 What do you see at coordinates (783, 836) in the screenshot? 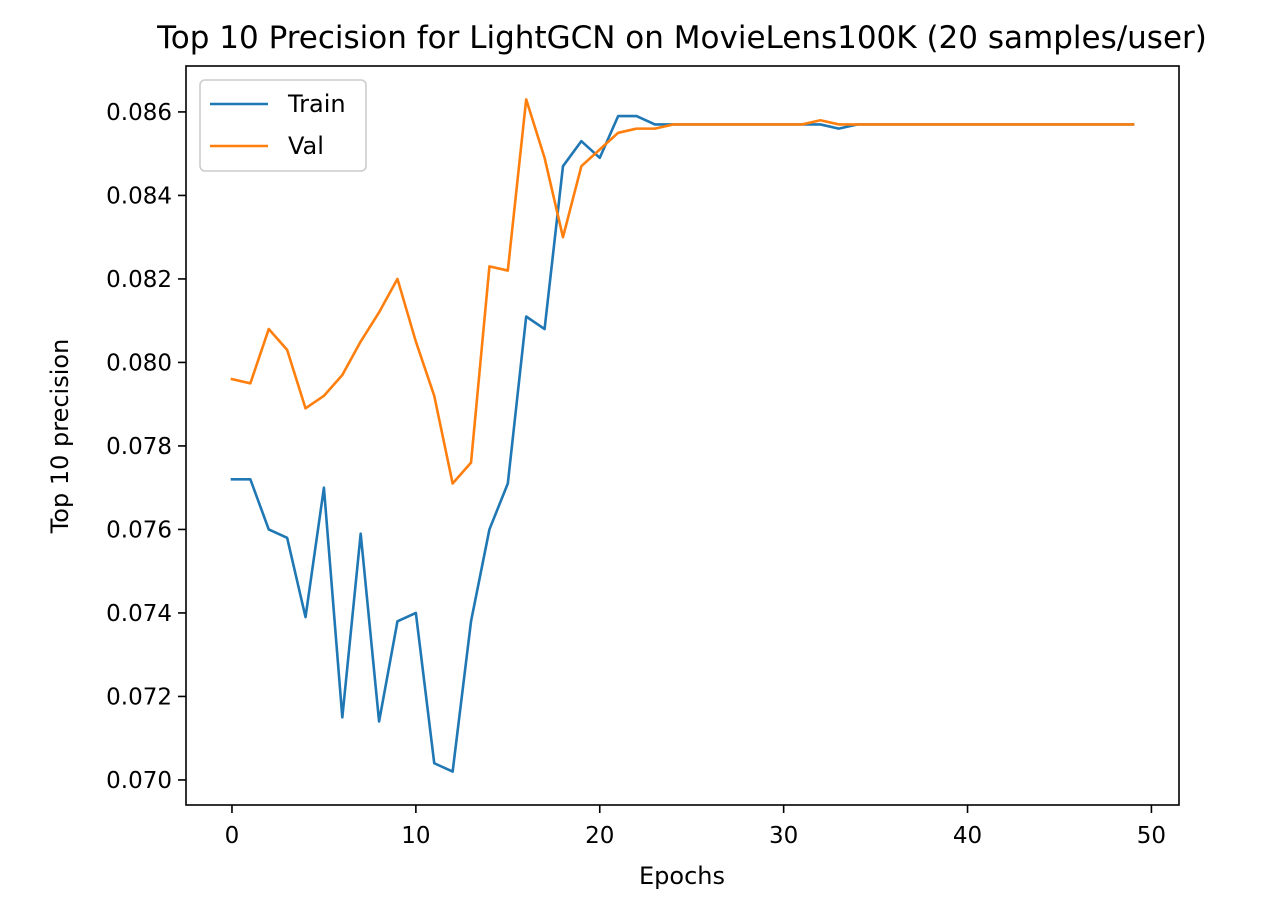
I see `x-tick-label: 30` at bounding box center [783, 836].